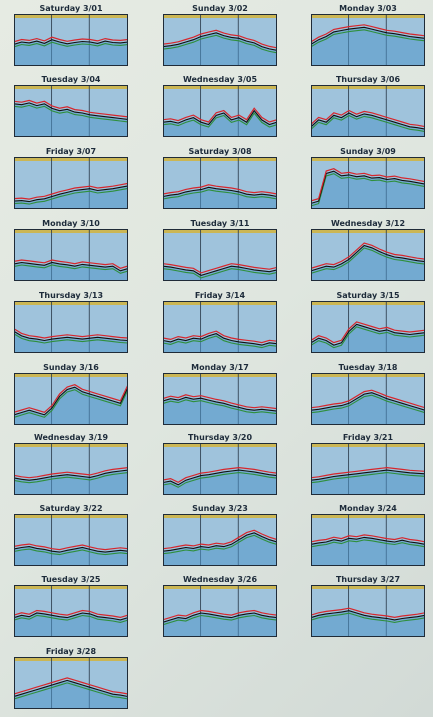  What do you see at coordinates (220, 465) in the screenshot?
I see `forecast-chart: Thursday 3/20` at bounding box center [220, 465].